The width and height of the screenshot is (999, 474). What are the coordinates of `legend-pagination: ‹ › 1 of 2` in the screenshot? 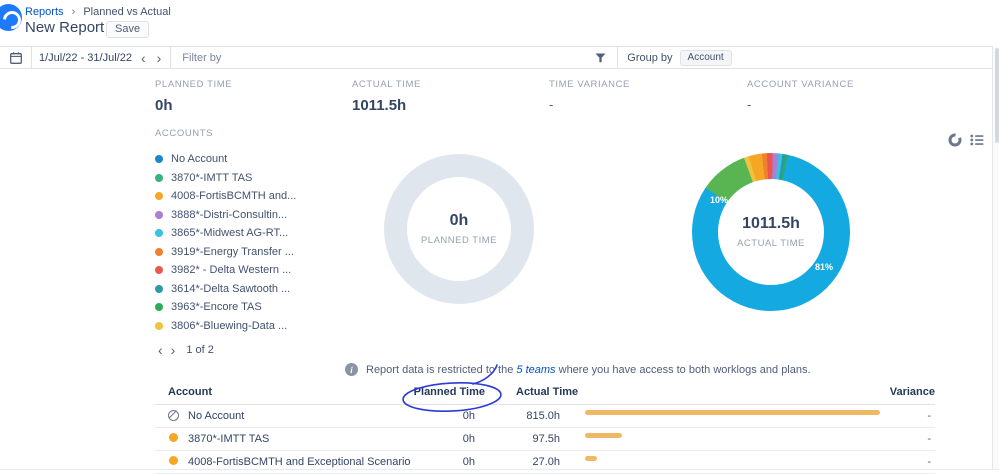 It's located at (240, 350).